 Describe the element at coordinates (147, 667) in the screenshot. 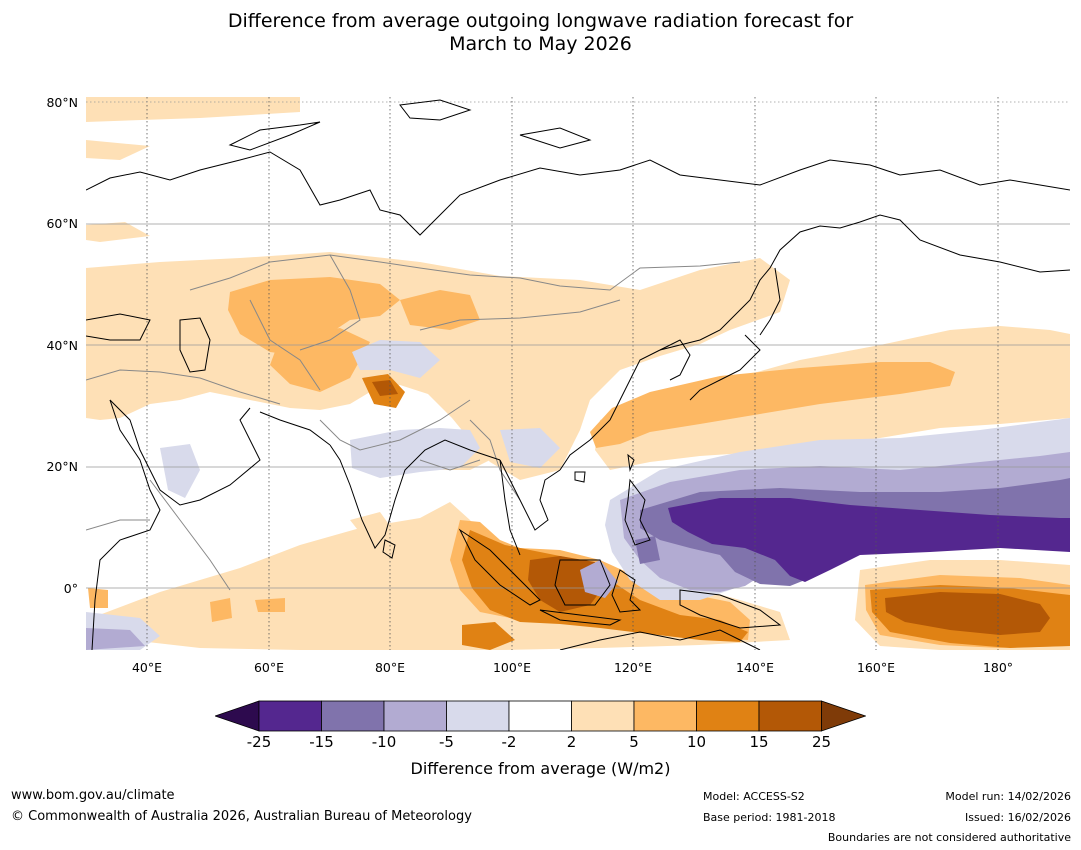

I see `lon-label-40e: 40°E` at that location.